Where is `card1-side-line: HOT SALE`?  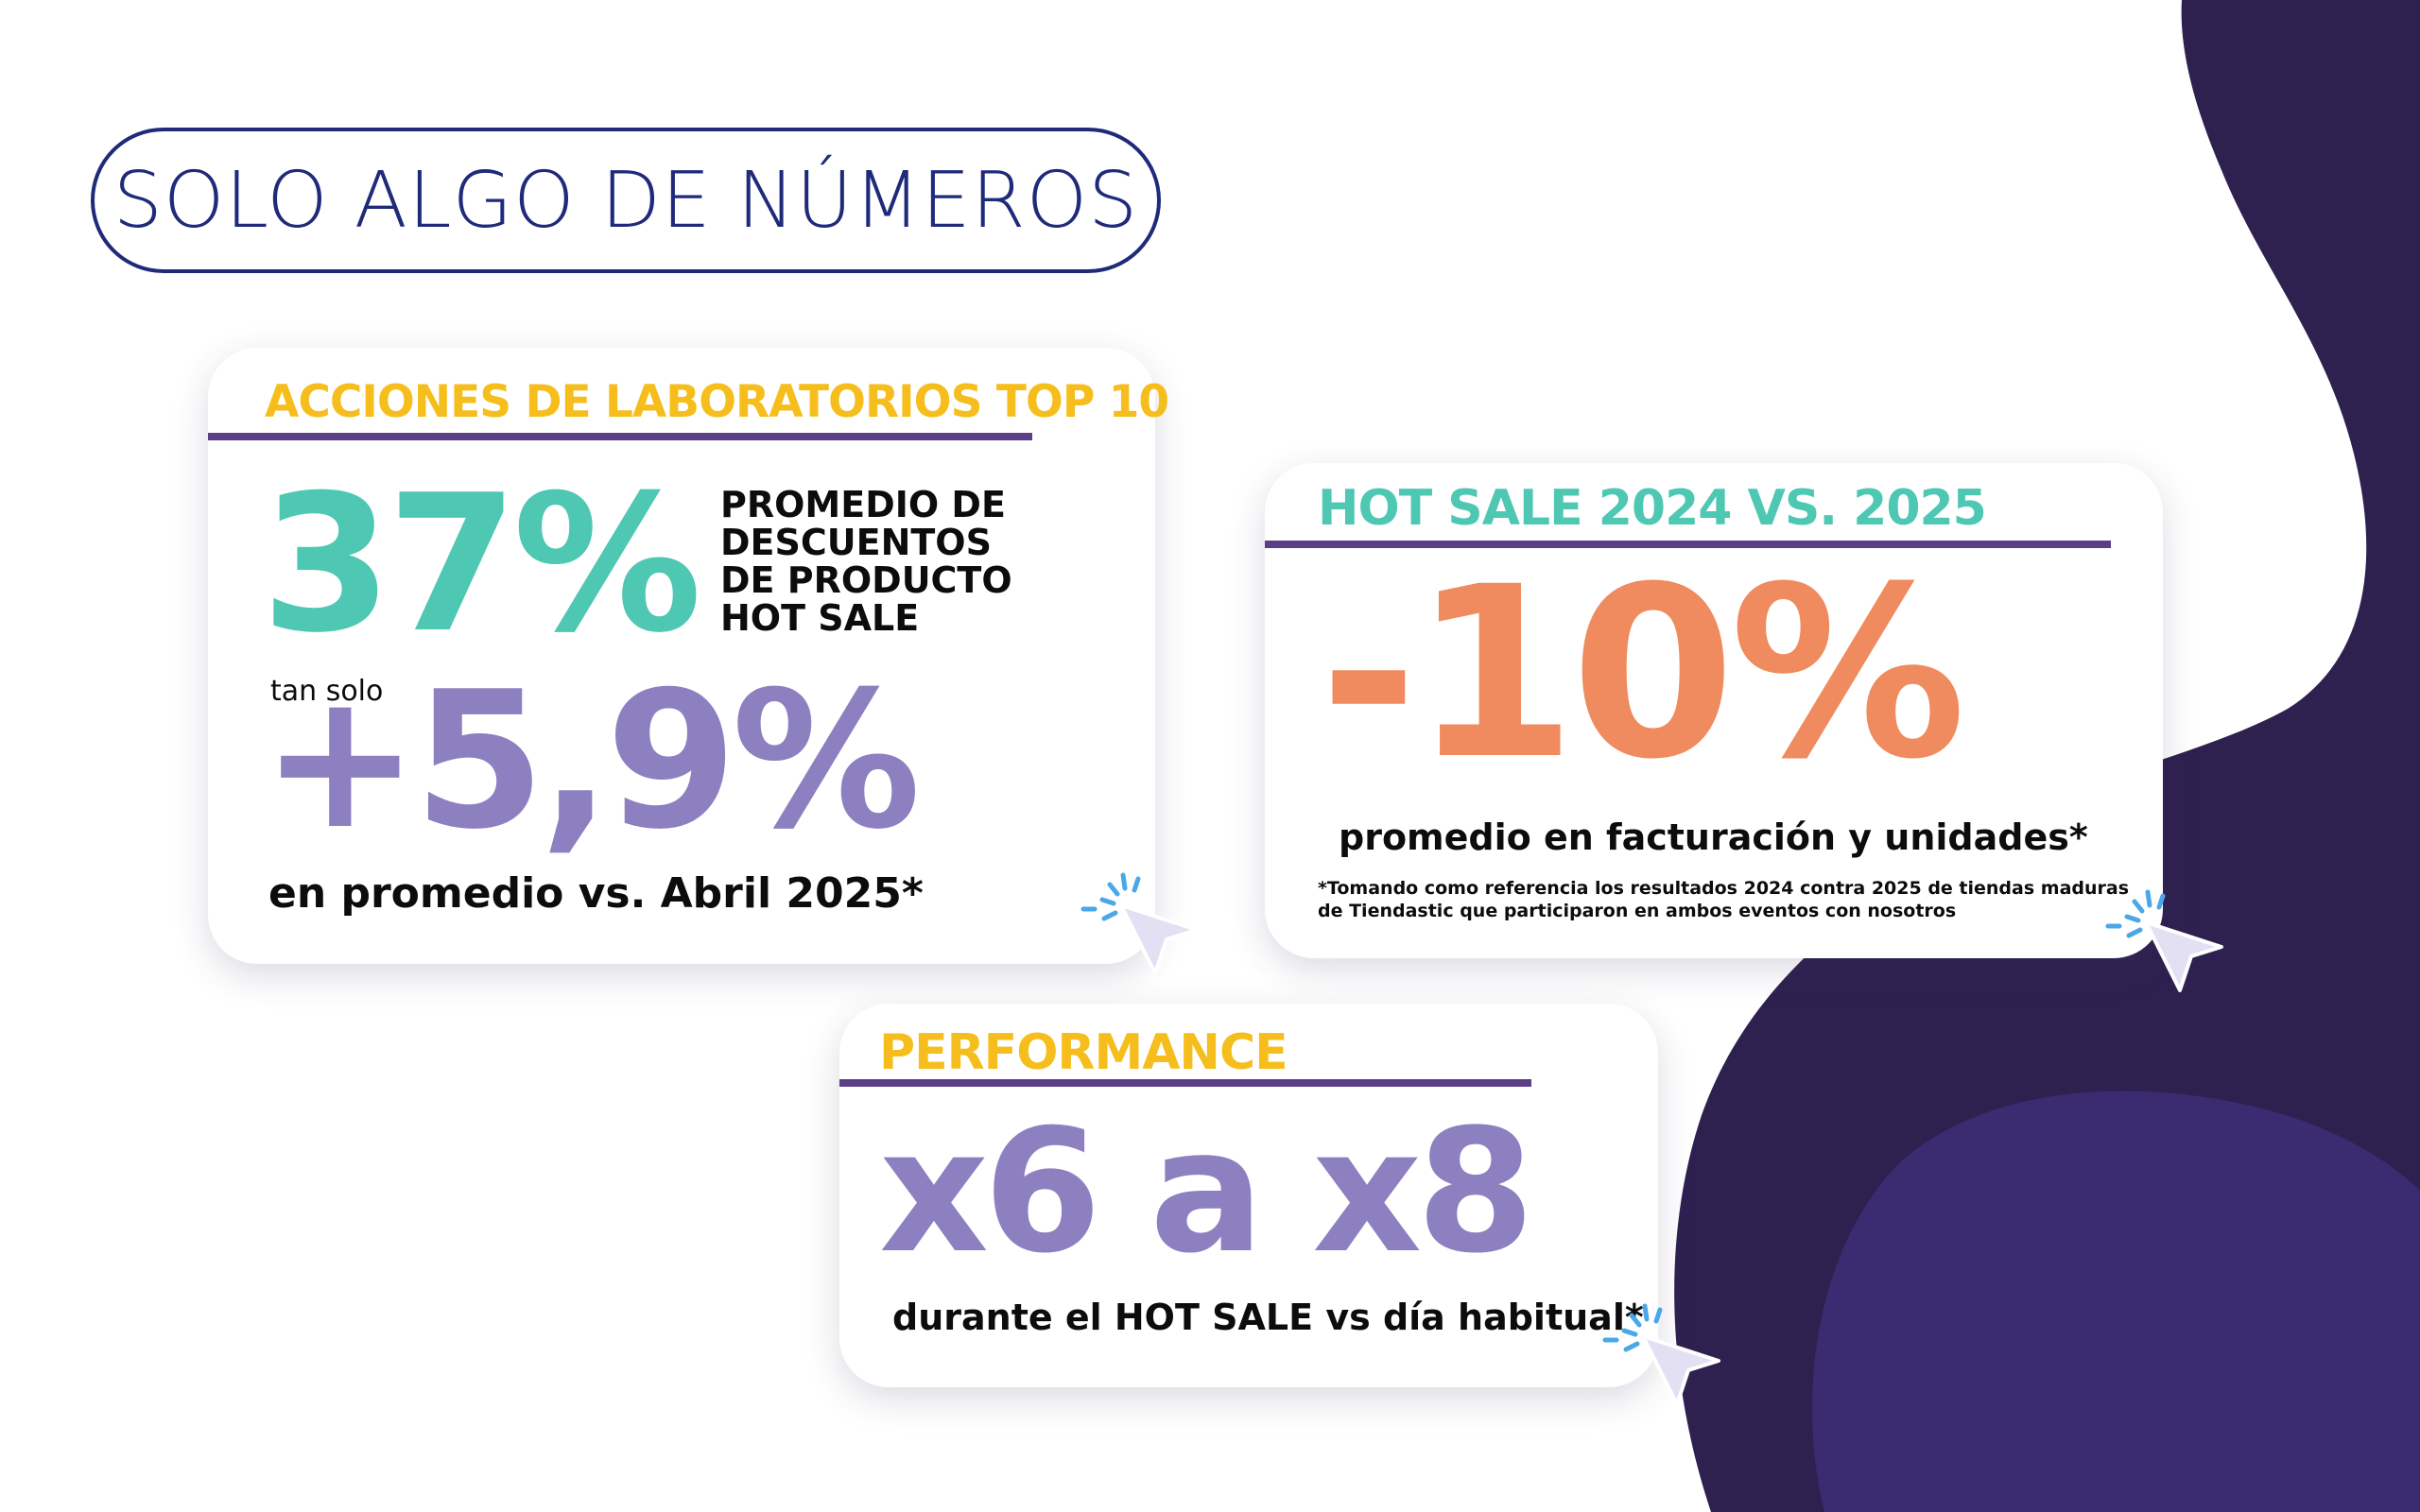
card1-side-line: HOT SALE is located at coordinates (820, 618).